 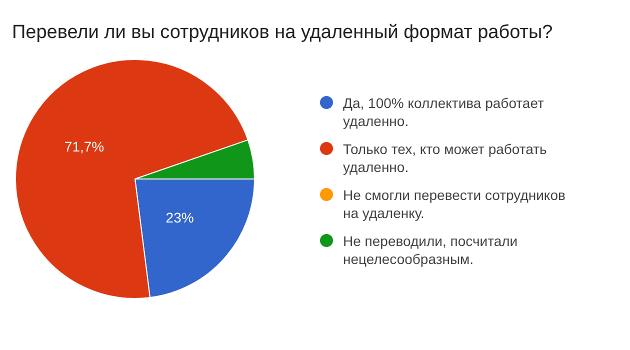 I want to click on data-label: 23%, so click(x=180, y=217).